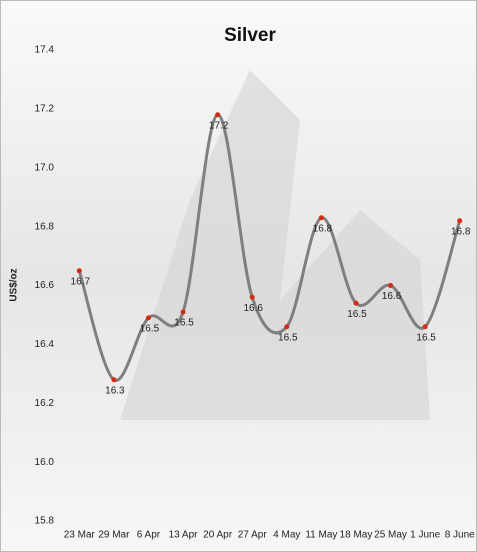 The image size is (477, 552). What do you see at coordinates (45, 462) in the screenshot?
I see `y-tick-label: 16.0` at bounding box center [45, 462].